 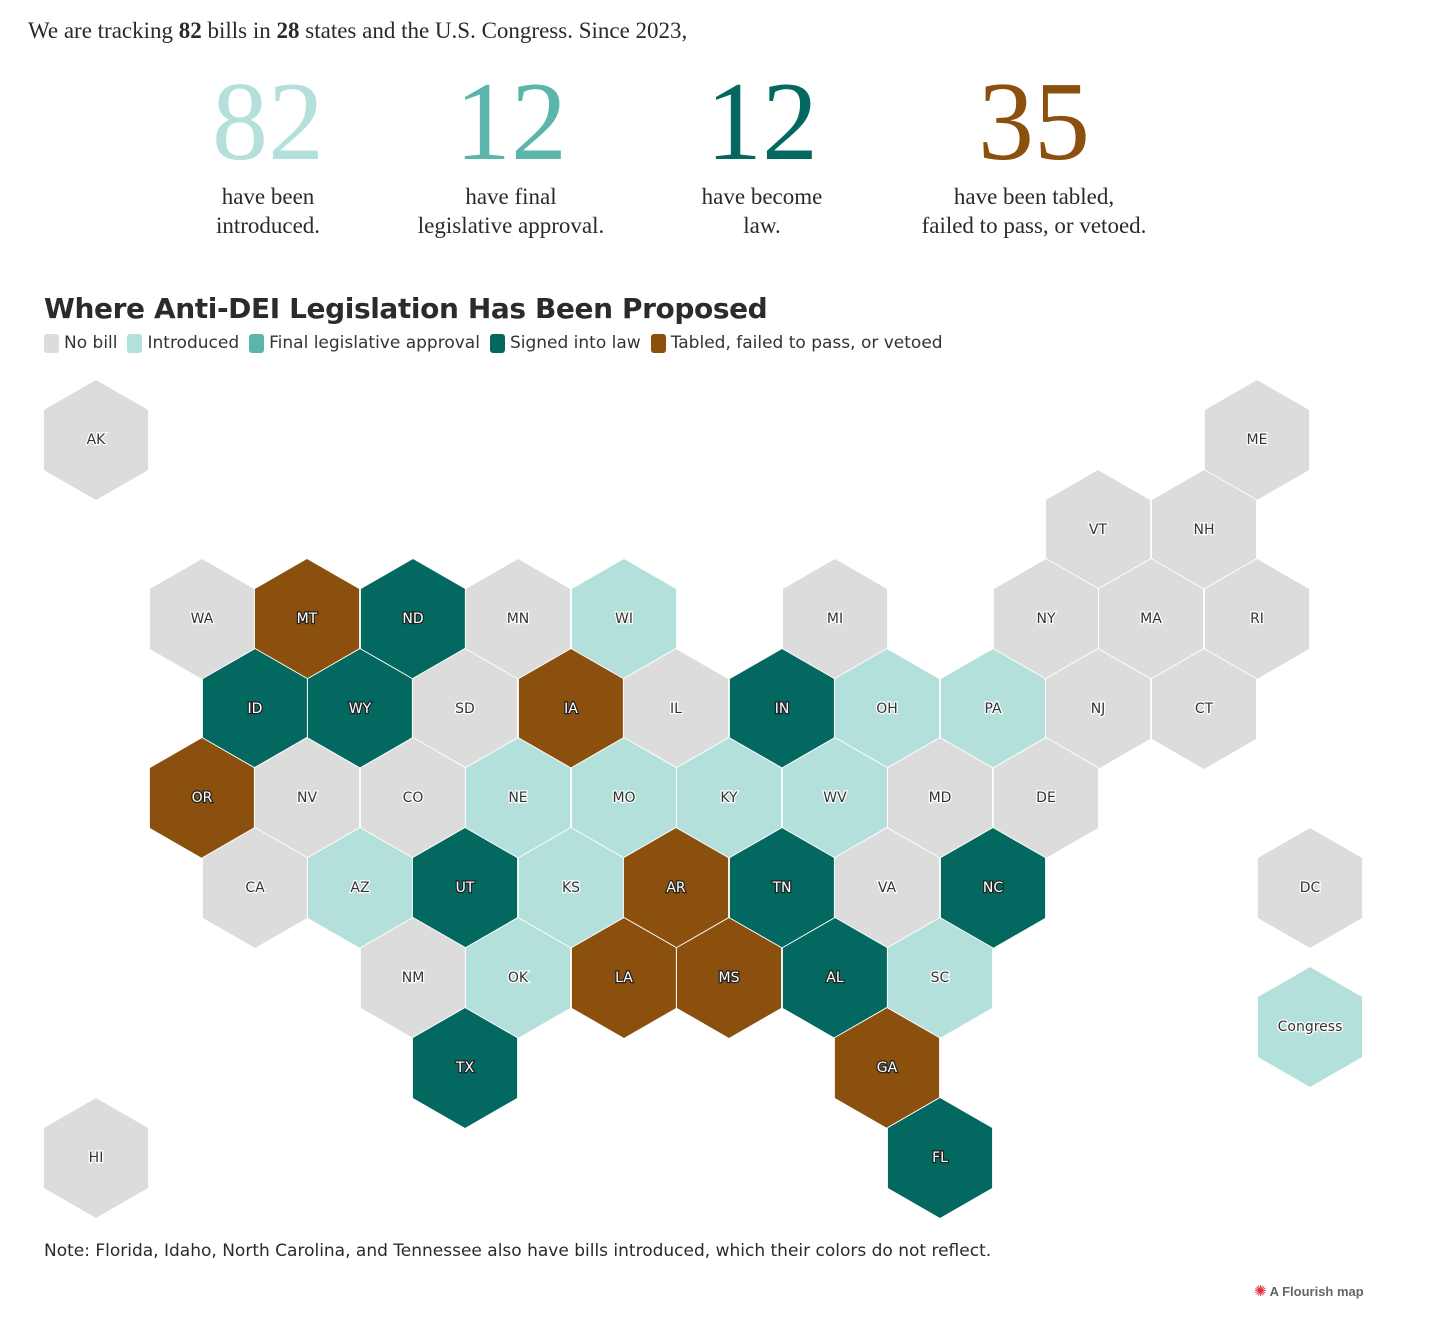 What do you see at coordinates (518, 978) in the screenshot?
I see `hex-label: OK` at bounding box center [518, 978].